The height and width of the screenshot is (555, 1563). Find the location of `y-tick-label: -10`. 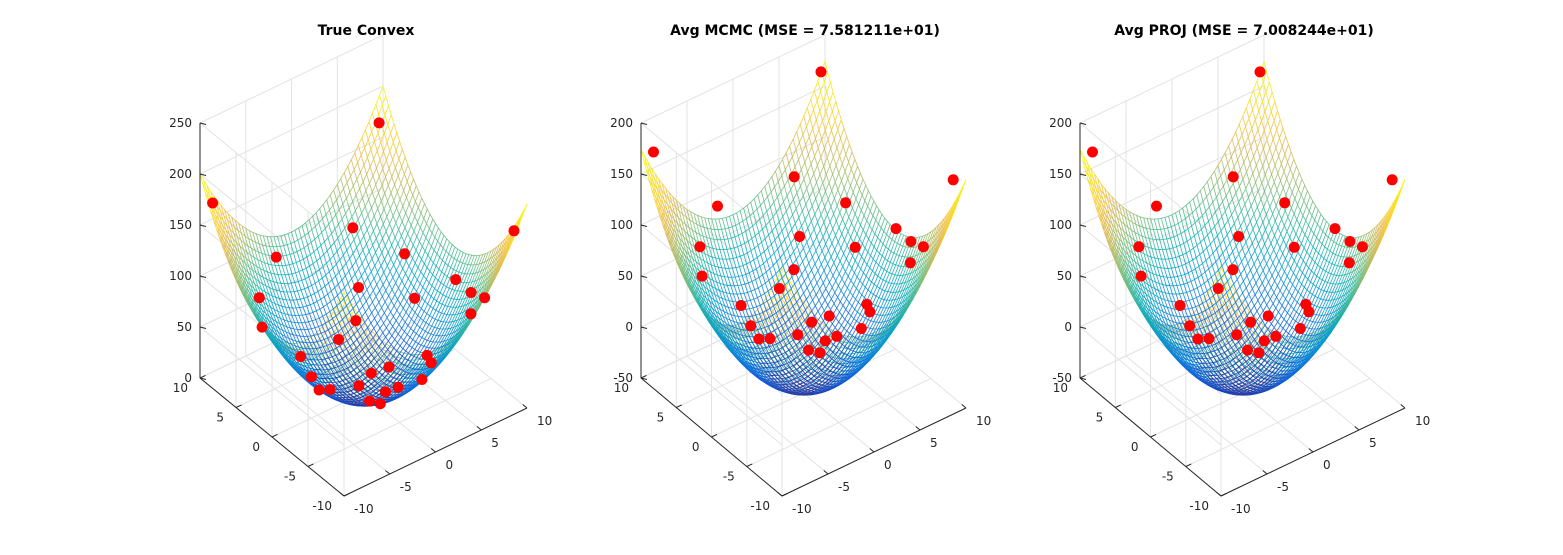

y-tick-label: -10 is located at coordinates (322, 506).